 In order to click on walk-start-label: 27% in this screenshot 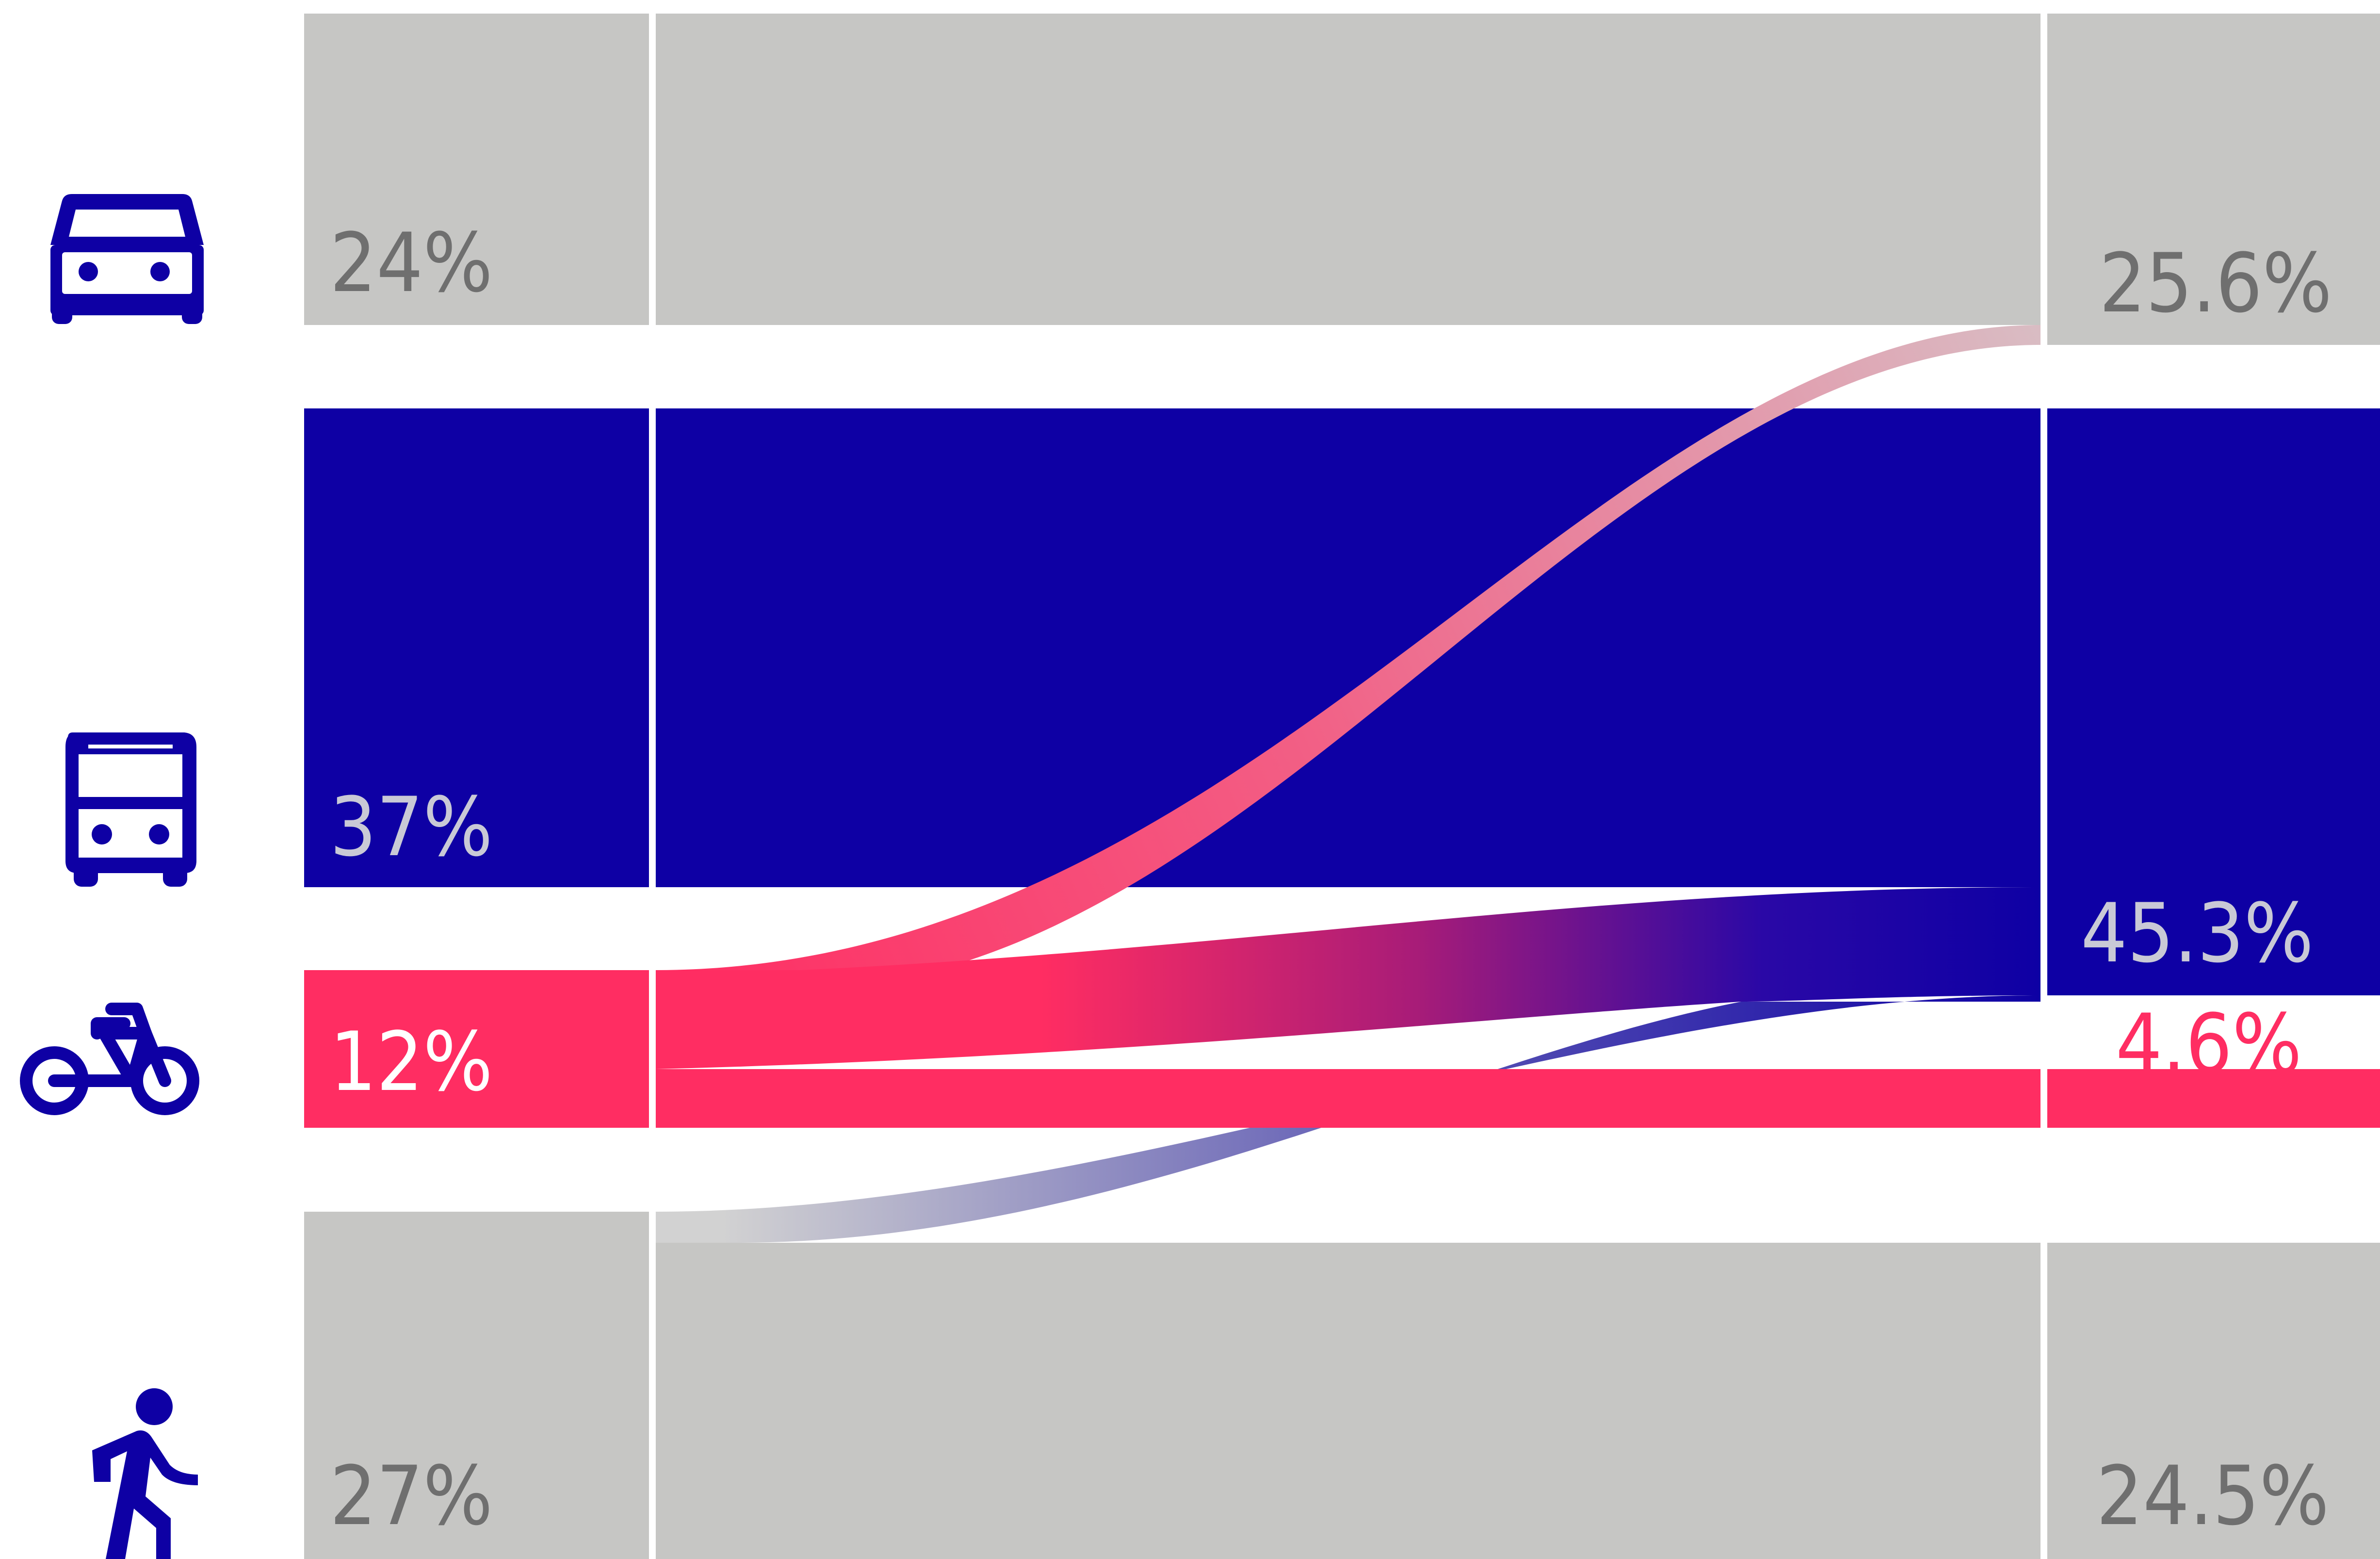, I will do `click(411, 1495)`.